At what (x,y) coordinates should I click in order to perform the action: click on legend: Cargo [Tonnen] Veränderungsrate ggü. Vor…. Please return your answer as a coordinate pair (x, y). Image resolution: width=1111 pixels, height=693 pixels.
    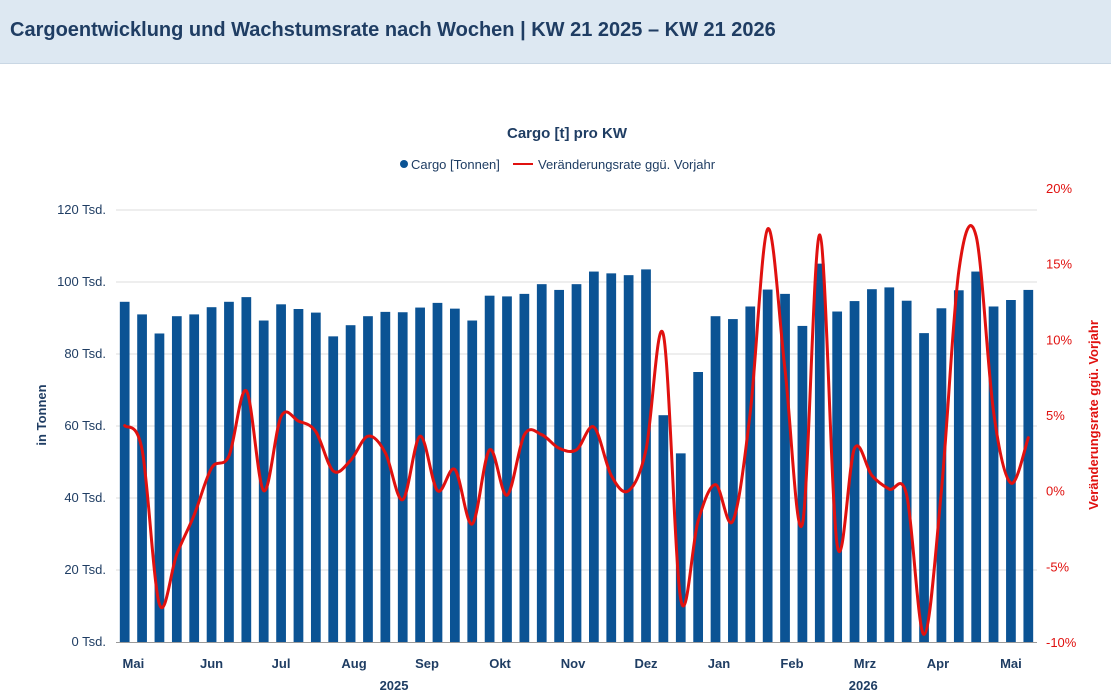
    Looking at the image, I should click on (558, 164).